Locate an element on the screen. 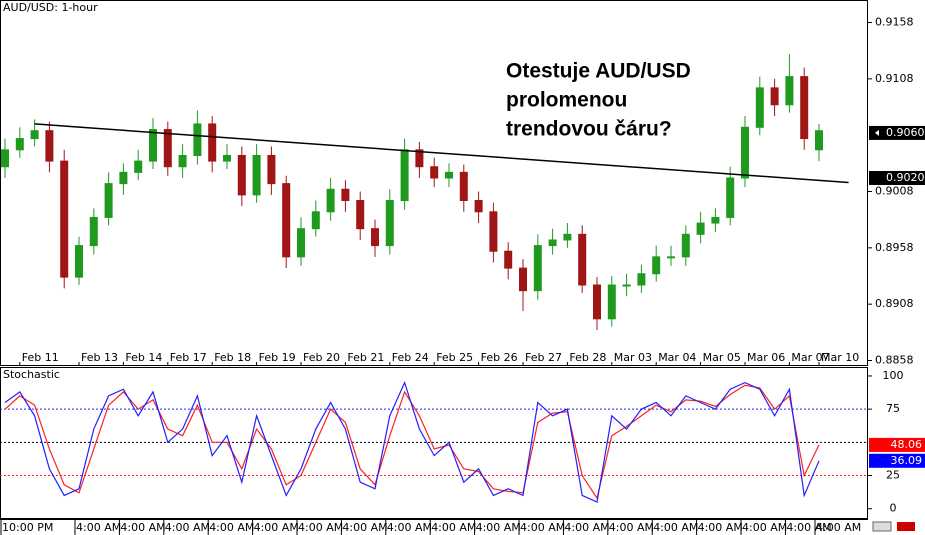  x-tick-label: Mar 10 is located at coordinates (840, 357).